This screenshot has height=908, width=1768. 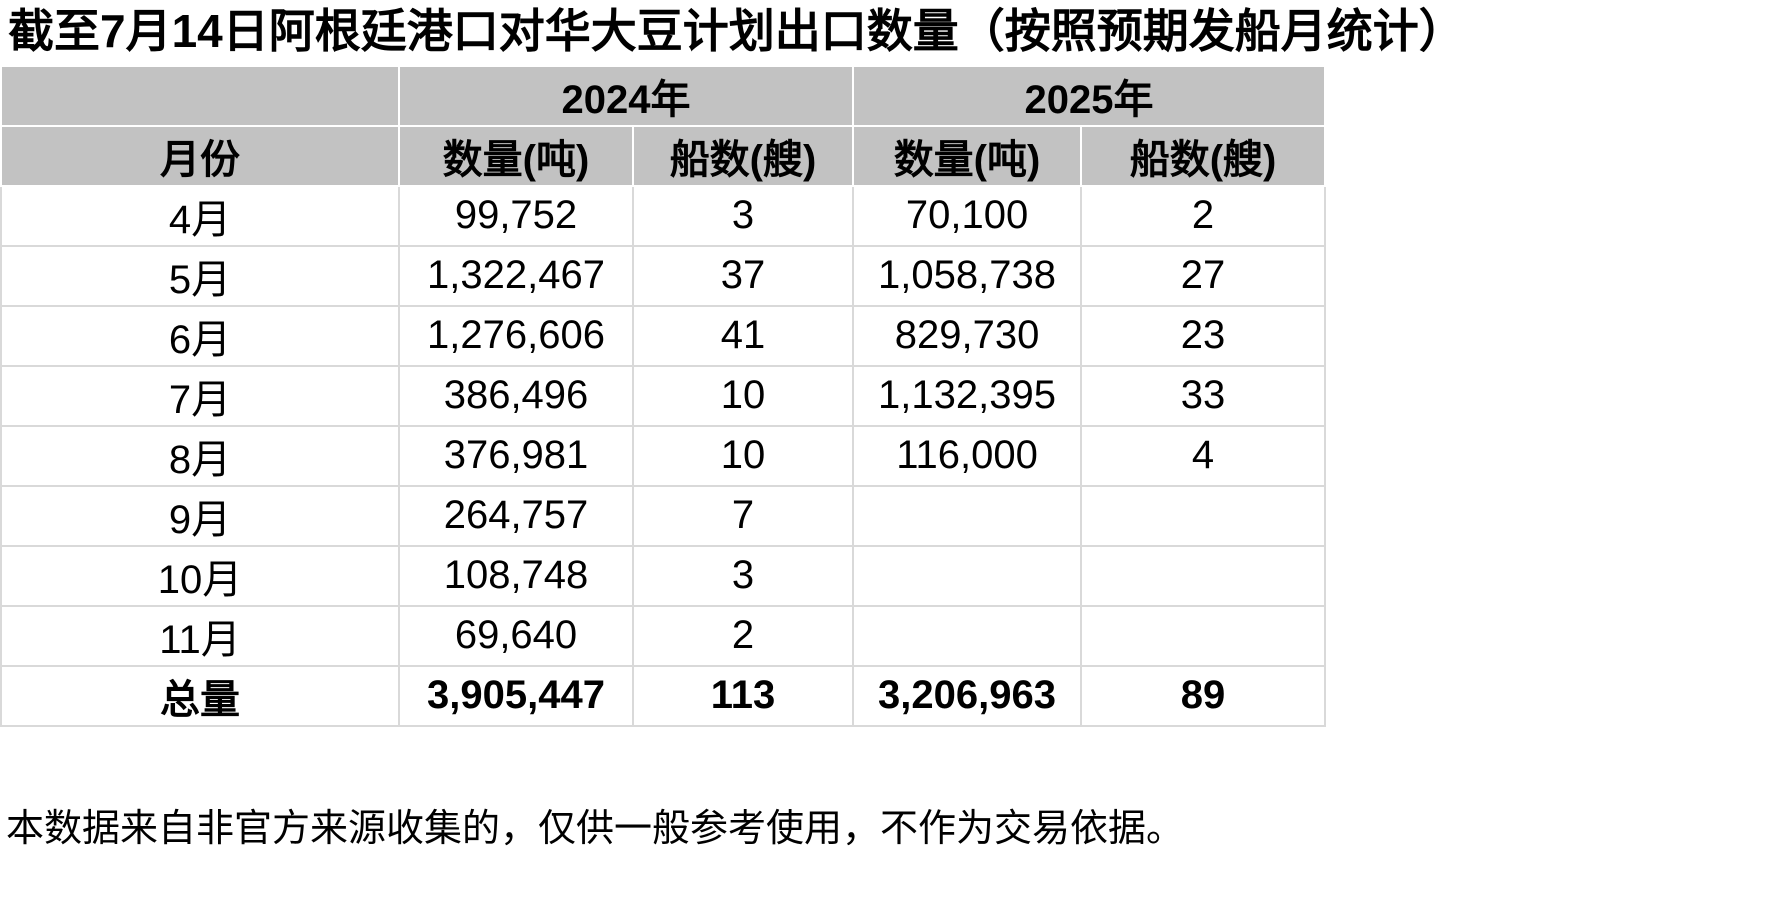 What do you see at coordinates (1203, 335) in the screenshot?
I see `cell-ships-2025: 23` at bounding box center [1203, 335].